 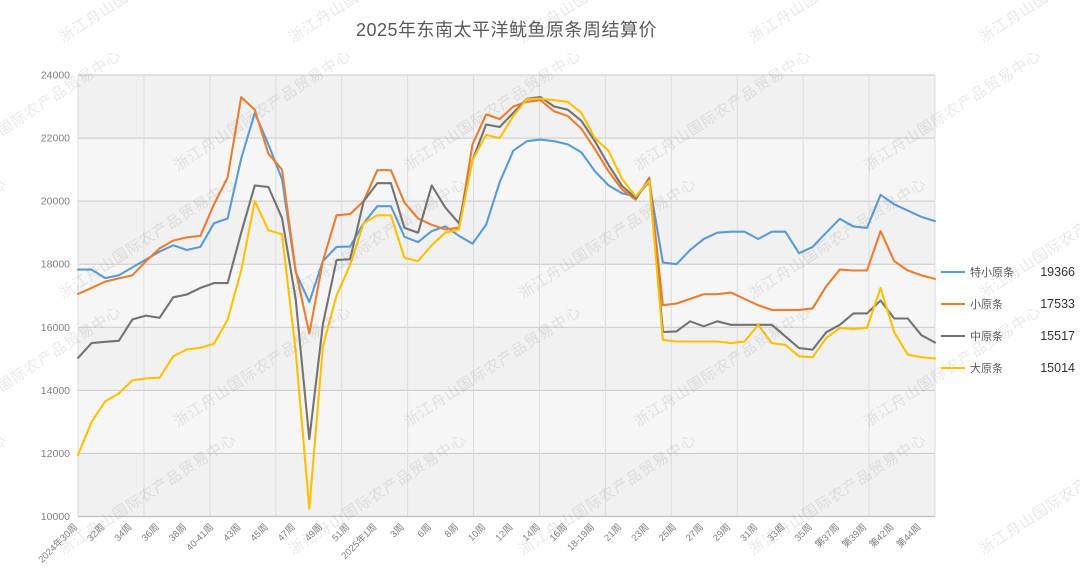 What do you see at coordinates (640, 533) in the screenshot?
I see `x-tick-label: 23周` at bounding box center [640, 533].